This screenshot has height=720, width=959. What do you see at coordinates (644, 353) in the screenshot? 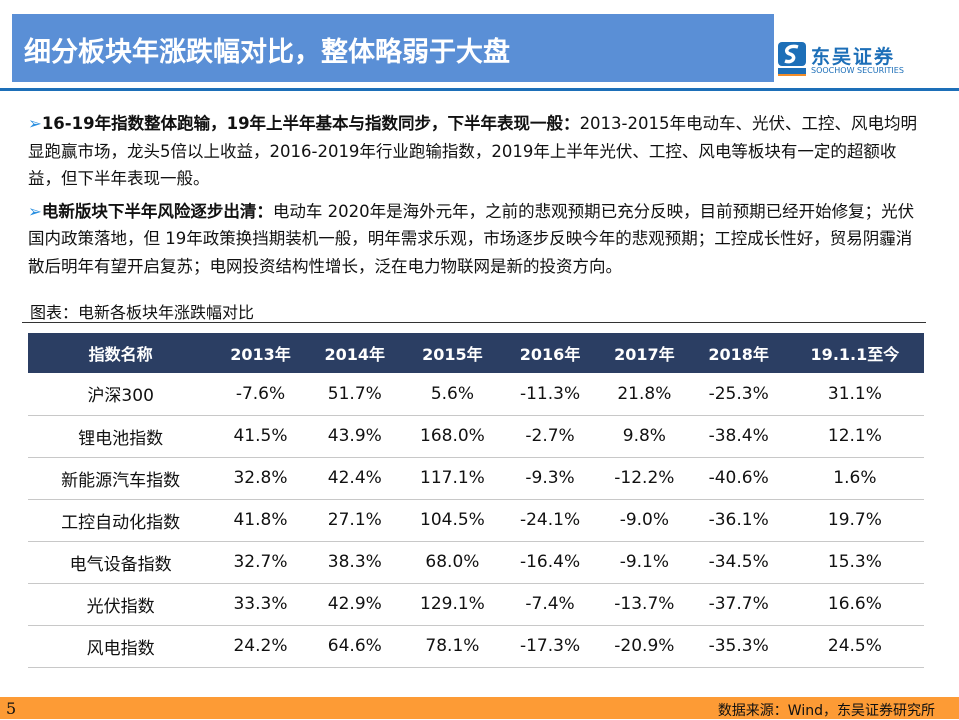
I see `column-header: 2017年` at bounding box center [644, 353].